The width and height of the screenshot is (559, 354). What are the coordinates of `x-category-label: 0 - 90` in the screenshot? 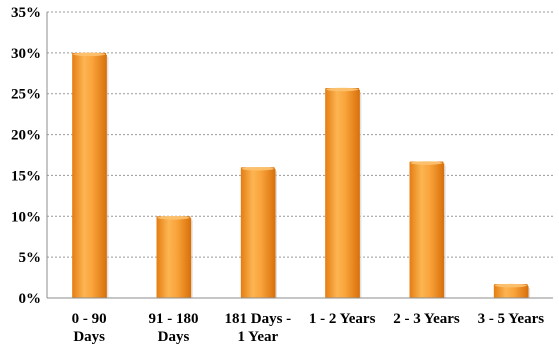 It's located at (89, 319).